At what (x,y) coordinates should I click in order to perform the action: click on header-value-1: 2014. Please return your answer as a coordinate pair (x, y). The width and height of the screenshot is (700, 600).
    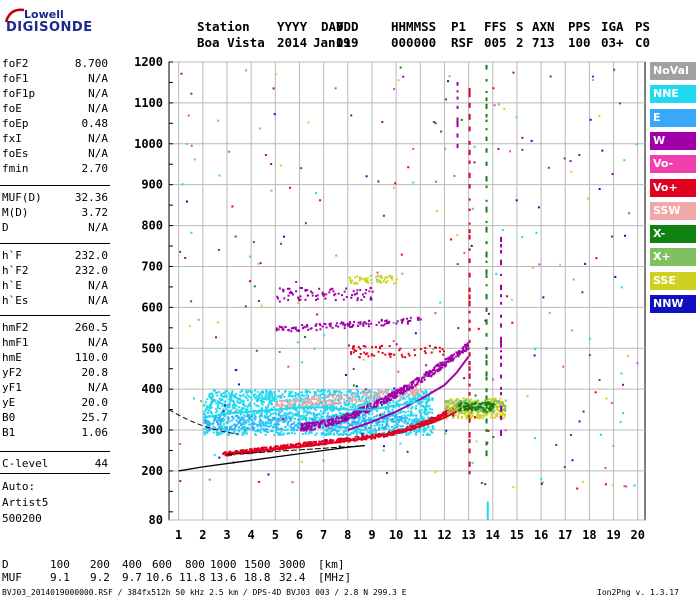
    Looking at the image, I should click on (292, 42).